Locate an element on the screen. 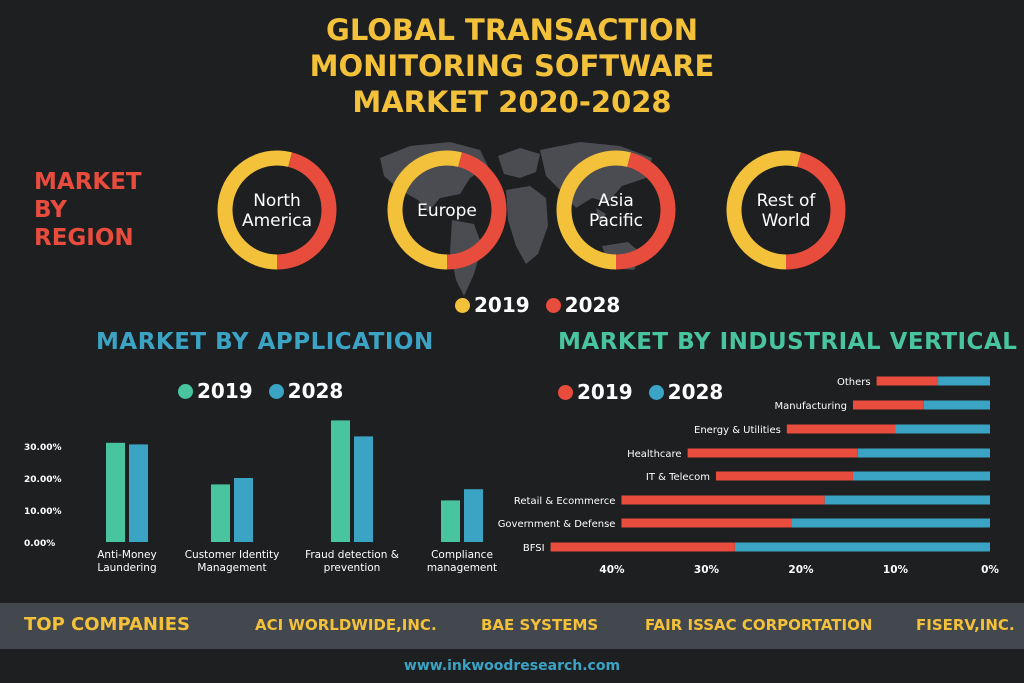 The height and width of the screenshot is (683, 1024). company-name: ACI WORLDWIDE,INC. is located at coordinates (346, 625).